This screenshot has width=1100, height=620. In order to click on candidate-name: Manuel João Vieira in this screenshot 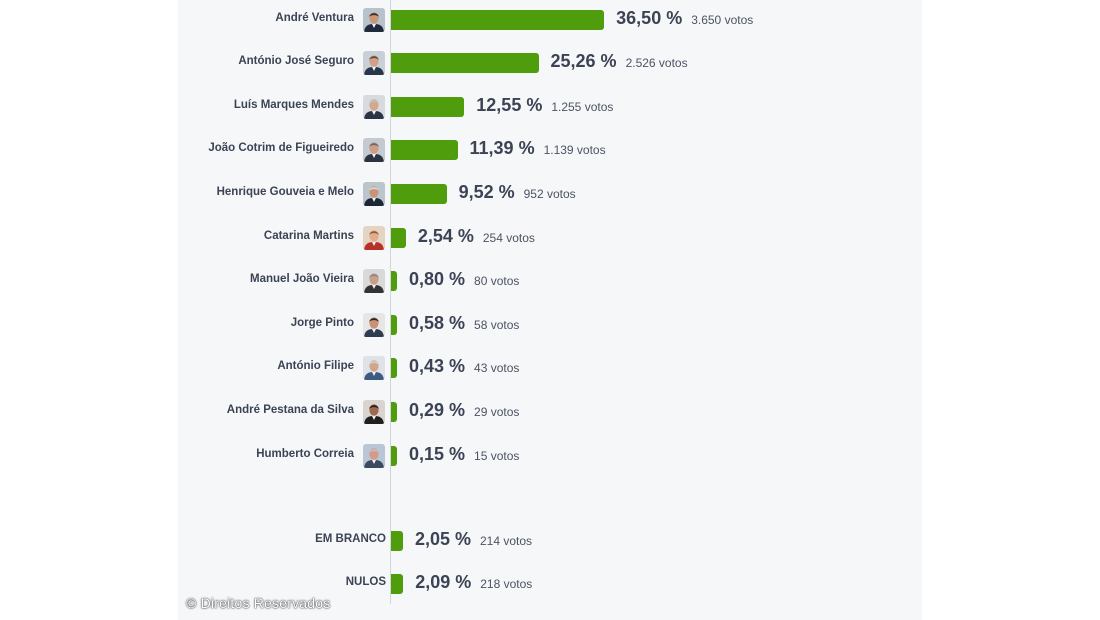, I will do `click(302, 279)`.